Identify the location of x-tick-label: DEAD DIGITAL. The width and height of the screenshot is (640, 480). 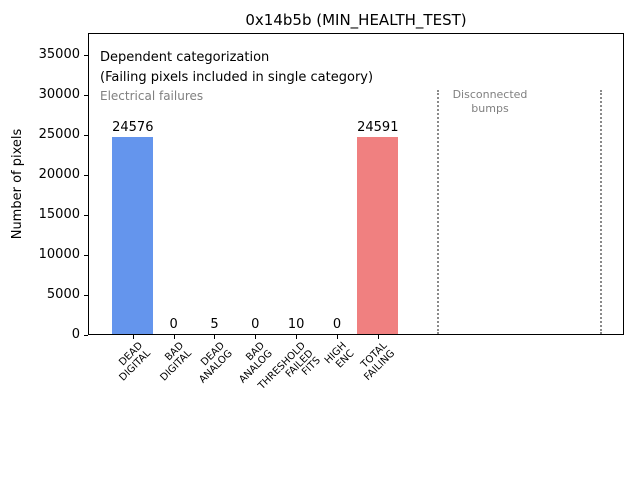
(131, 361).